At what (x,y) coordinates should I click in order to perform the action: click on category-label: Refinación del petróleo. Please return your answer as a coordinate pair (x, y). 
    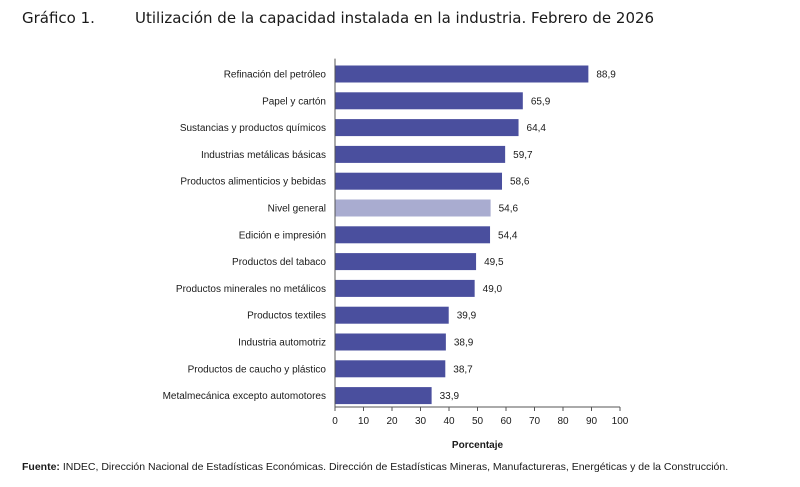
    Looking at the image, I should click on (275, 75).